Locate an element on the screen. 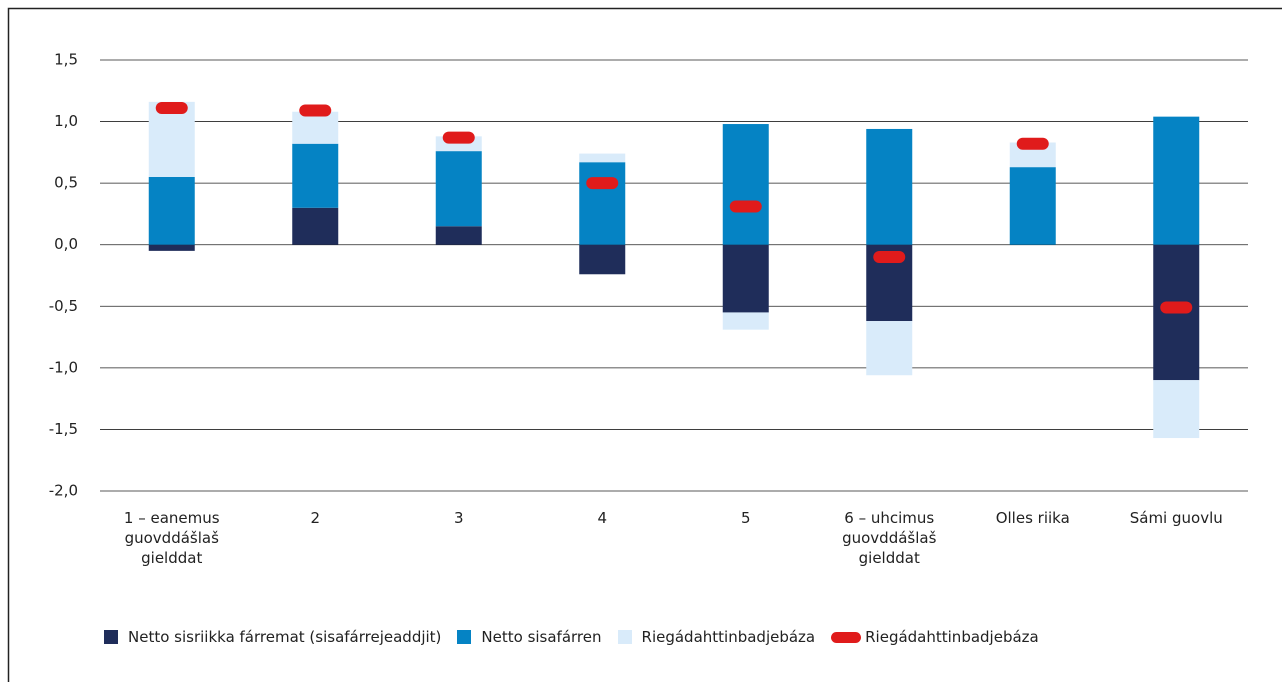  y-tick-label: -1,0 is located at coordinates (63, 367).